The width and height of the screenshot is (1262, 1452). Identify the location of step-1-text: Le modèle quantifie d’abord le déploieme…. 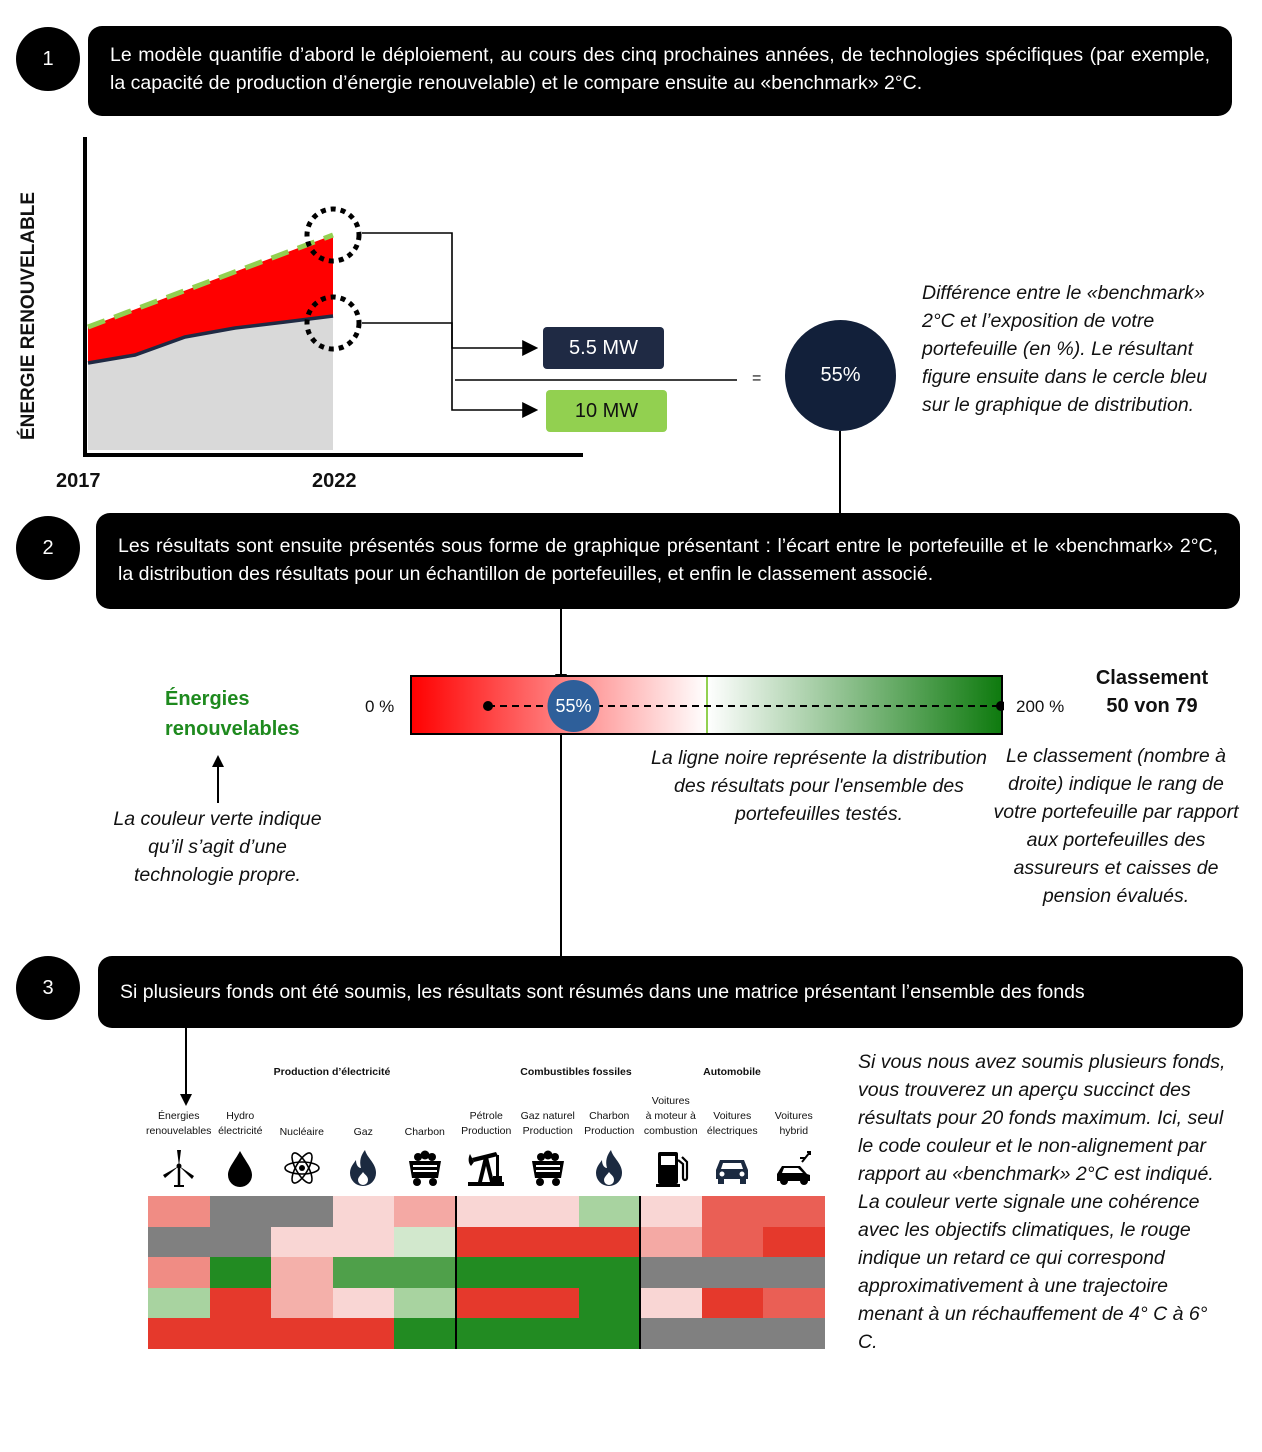
(660, 69).